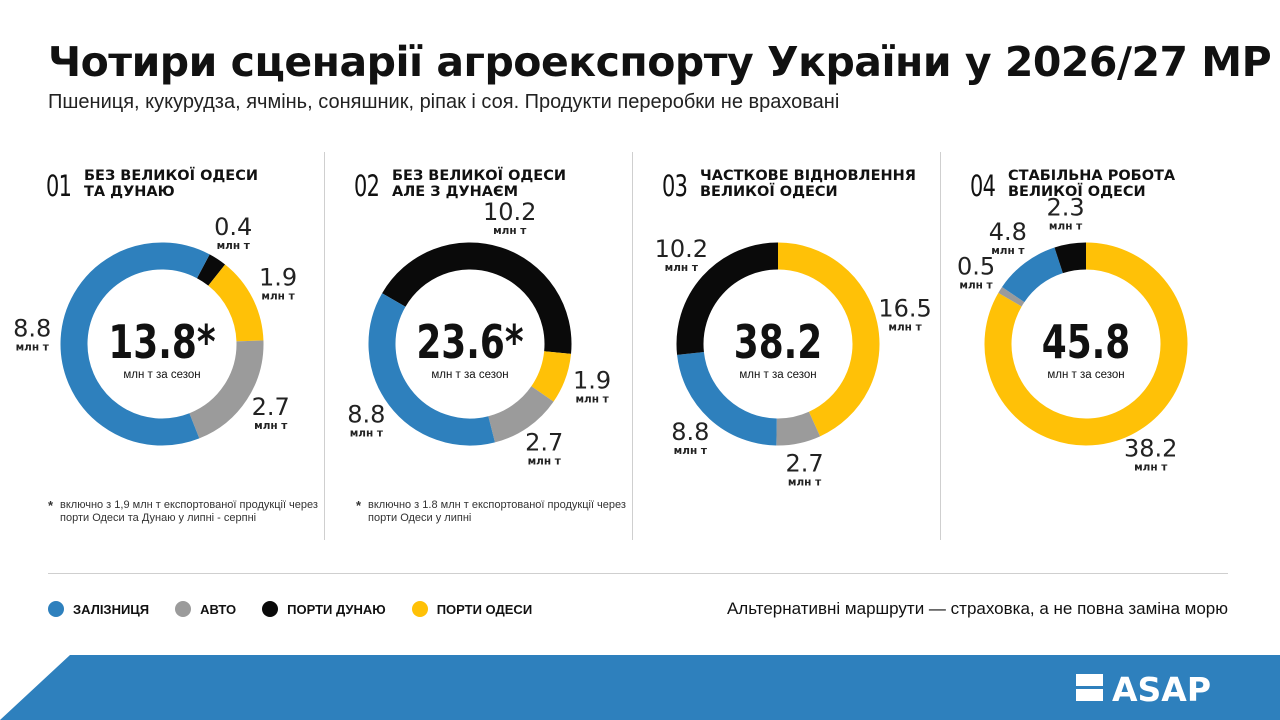 Image resolution: width=1280 pixels, height=720 pixels. I want to click on scenario-heading-line: ТА ДУНАЮ, so click(129, 192).